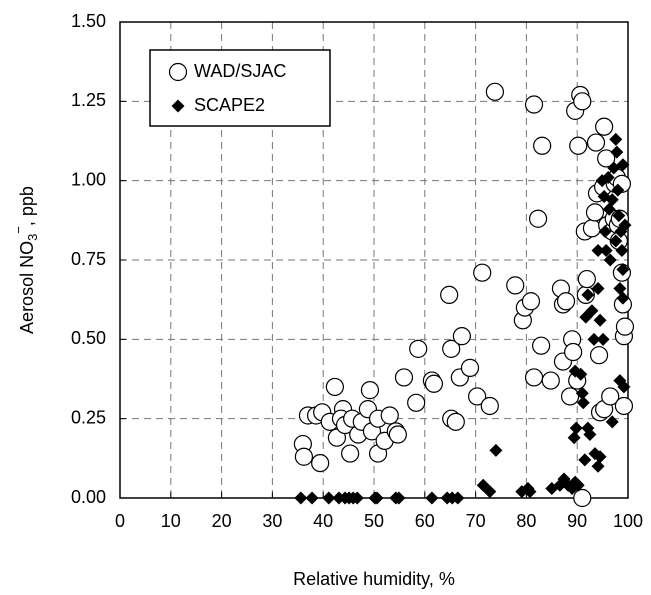  Describe the element at coordinates (27, 206) in the screenshot. I see `y-label-suffix: , ppb` at that location.